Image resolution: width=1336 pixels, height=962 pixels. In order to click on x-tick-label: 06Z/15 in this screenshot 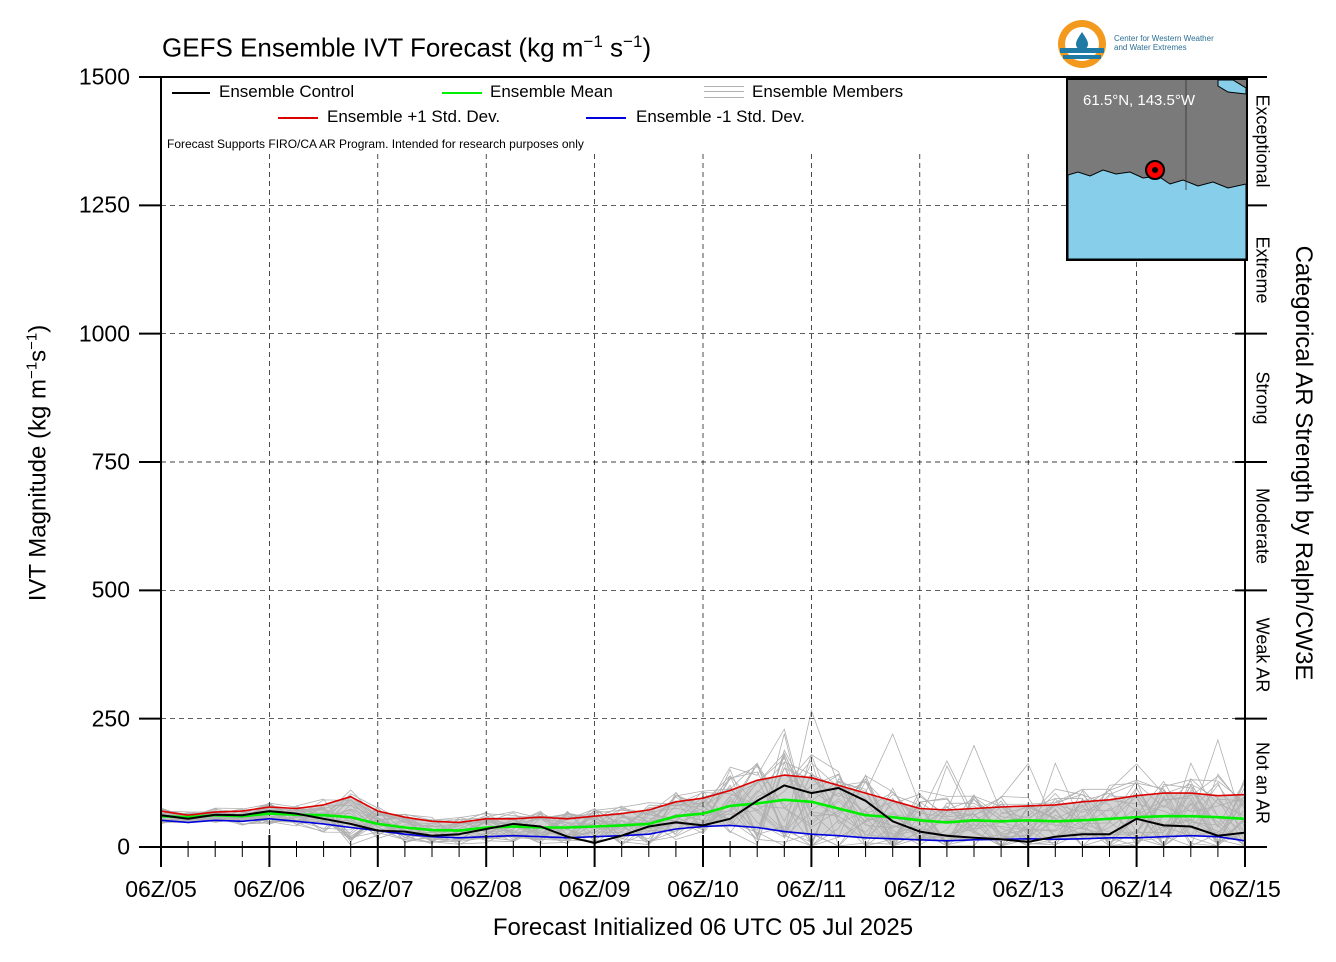, I will do `click(1245, 889)`.